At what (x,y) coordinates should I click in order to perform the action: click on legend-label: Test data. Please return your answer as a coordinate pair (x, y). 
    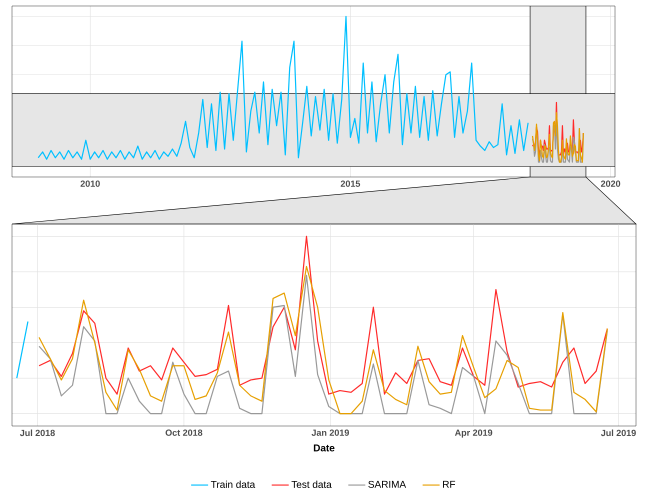
    Looking at the image, I should click on (312, 484).